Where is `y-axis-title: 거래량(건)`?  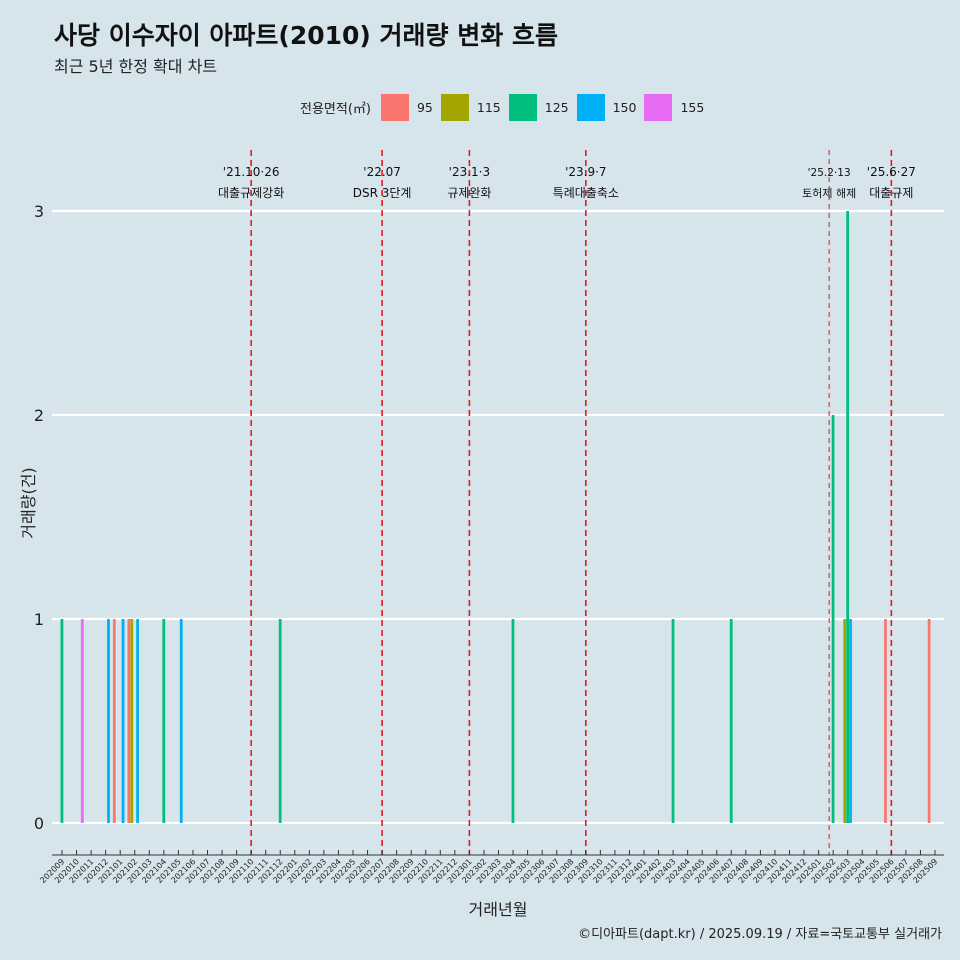 y-axis-title: 거래량(건) is located at coordinates (28, 502).